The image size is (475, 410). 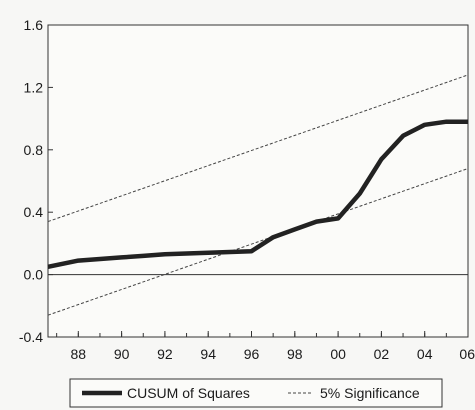 What do you see at coordinates (338, 354) in the screenshot?
I see `x-tick-label: 00` at bounding box center [338, 354].